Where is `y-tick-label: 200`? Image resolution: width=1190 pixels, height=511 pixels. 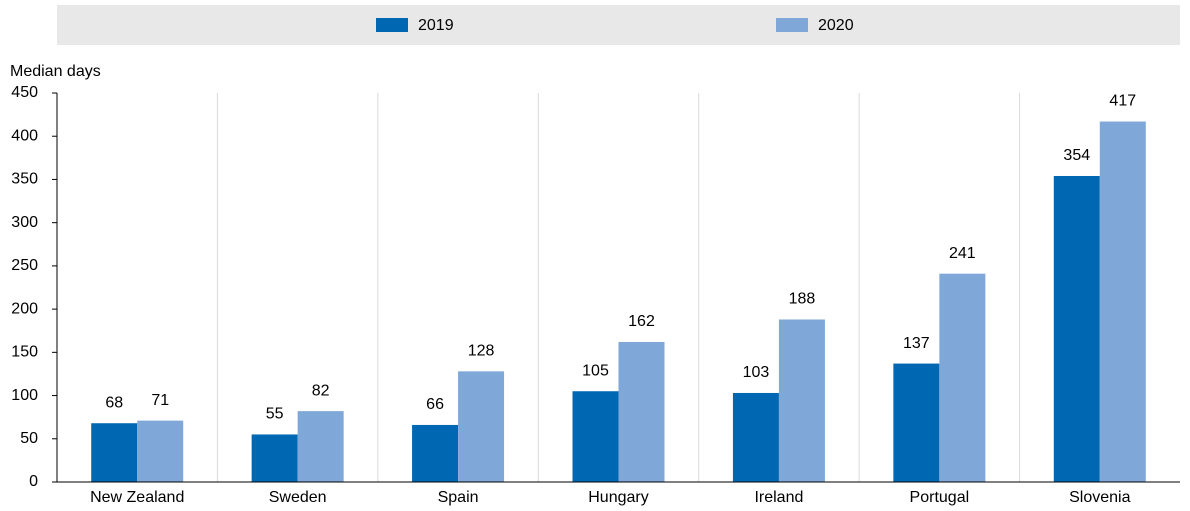 y-tick-label: 200 is located at coordinates (24, 308).